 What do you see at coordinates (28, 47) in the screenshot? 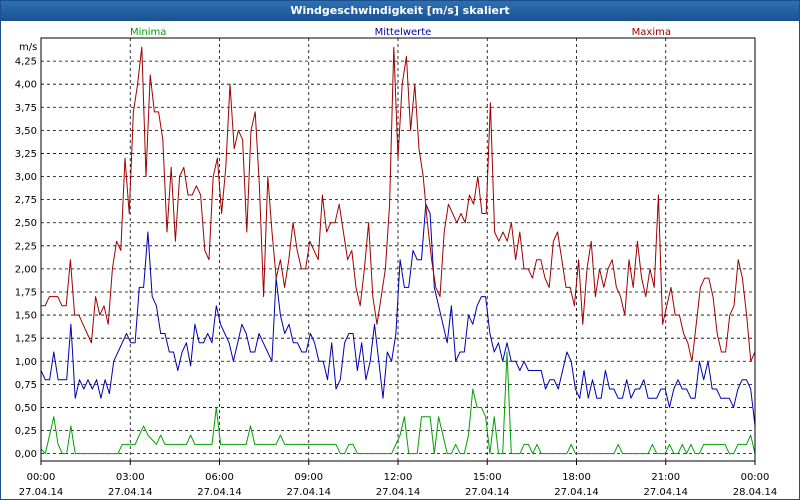
I see `y-axis-unit: m/s` at bounding box center [28, 47].